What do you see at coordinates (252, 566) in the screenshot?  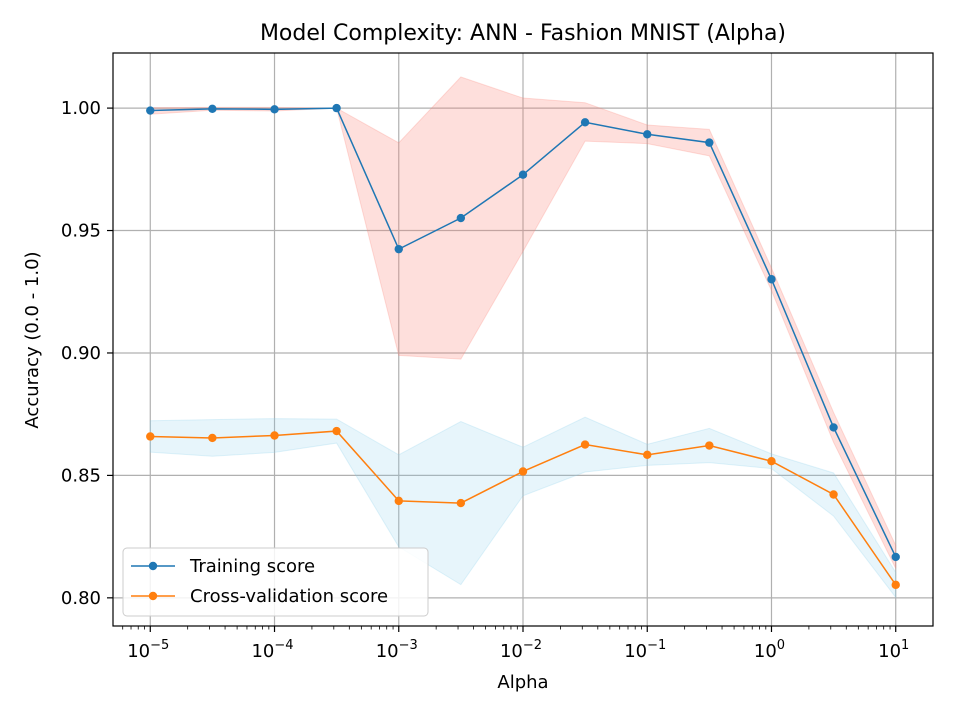 I see `legend-label-training: Training score` at bounding box center [252, 566].